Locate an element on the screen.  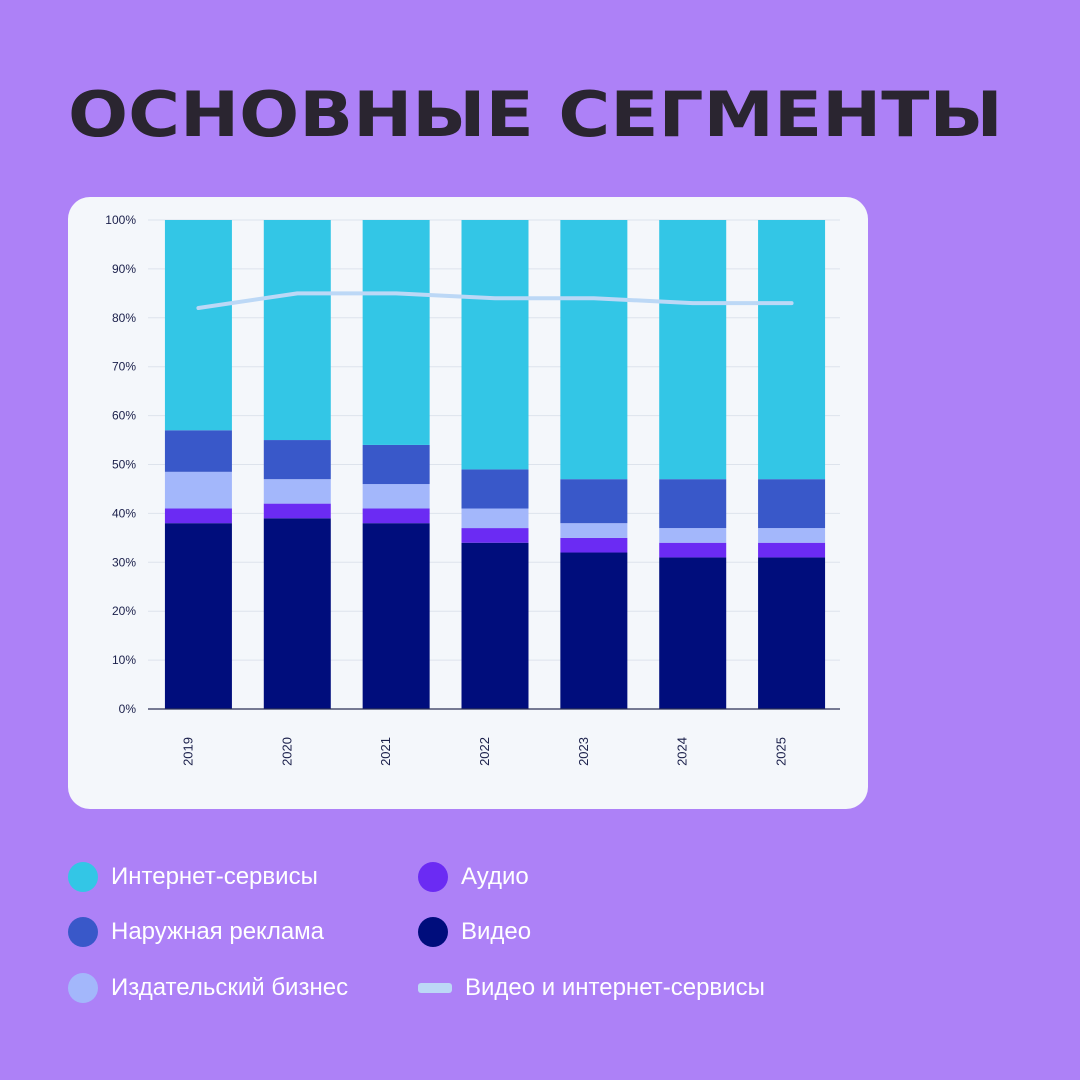
x-tick-label: 2020 is located at coordinates (286, 751).